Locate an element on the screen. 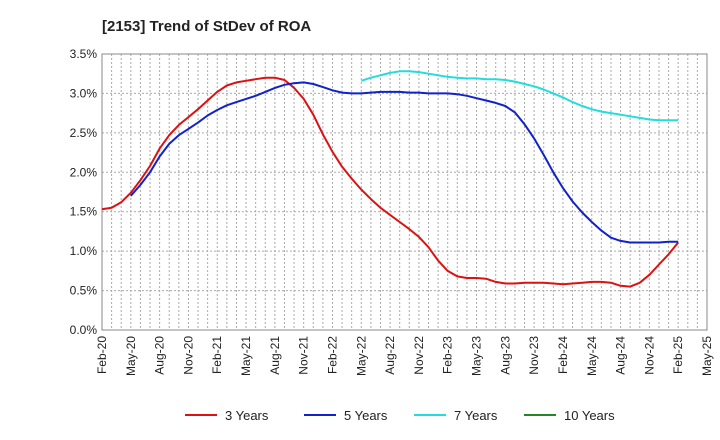  x-tick-label: Nov-20 is located at coordinates (188, 355).